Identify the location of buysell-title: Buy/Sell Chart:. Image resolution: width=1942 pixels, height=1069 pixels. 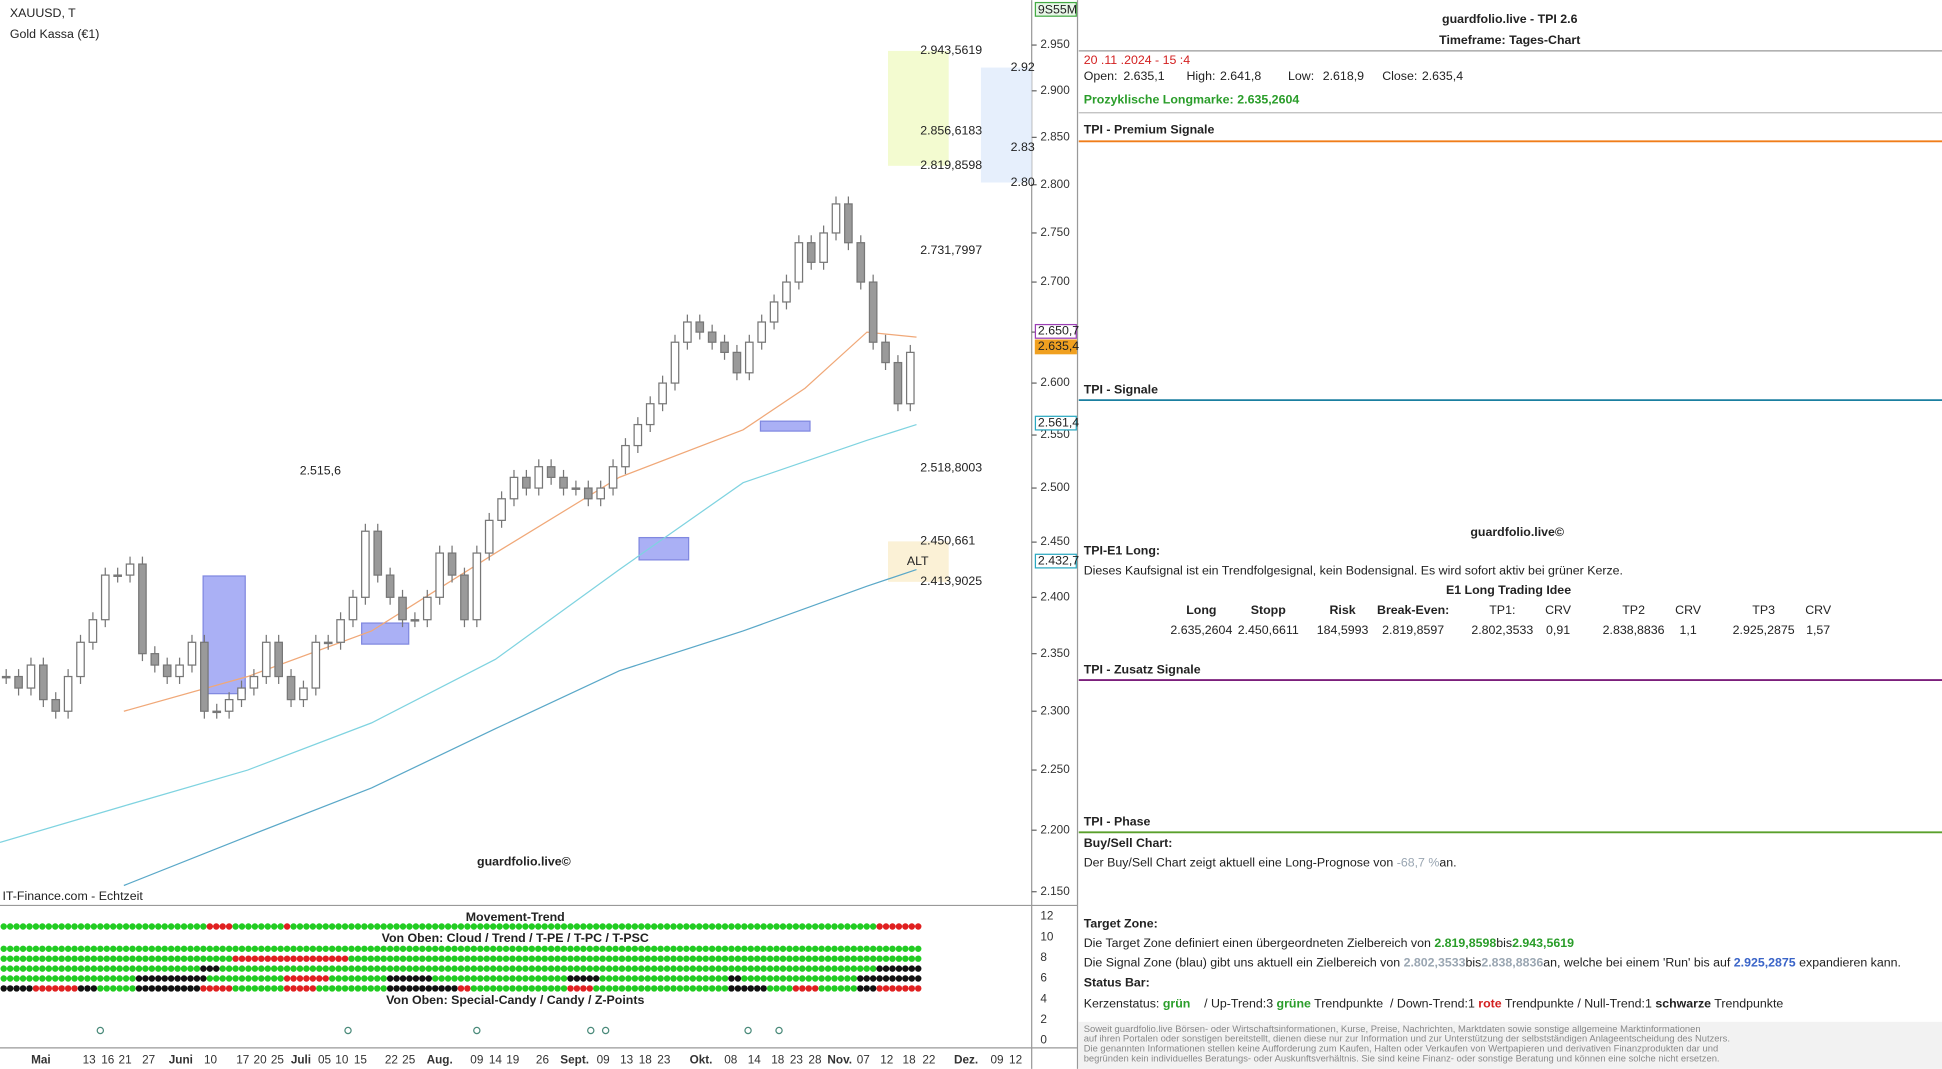
(1128, 843).